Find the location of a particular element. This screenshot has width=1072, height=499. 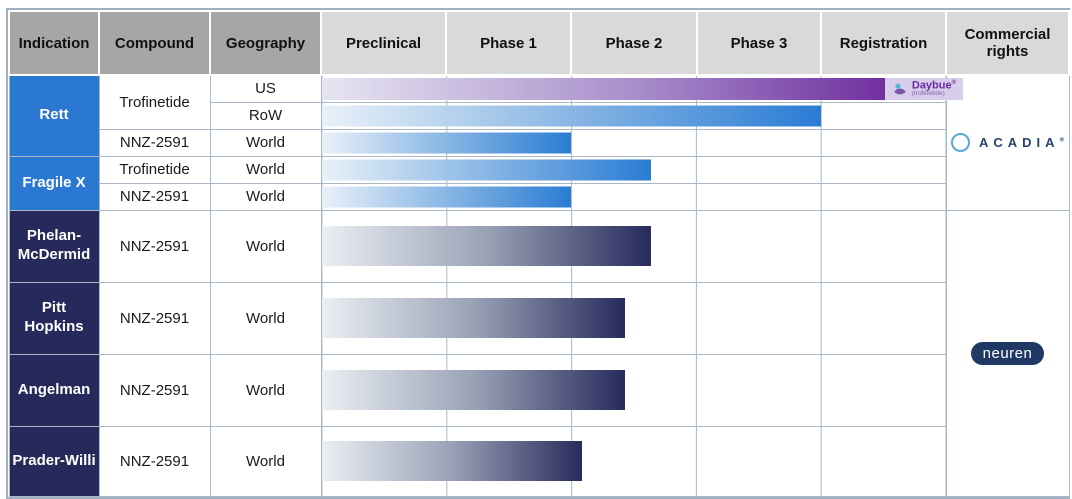

indication-cell-angelman: Angelman is located at coordinates (54, 390).